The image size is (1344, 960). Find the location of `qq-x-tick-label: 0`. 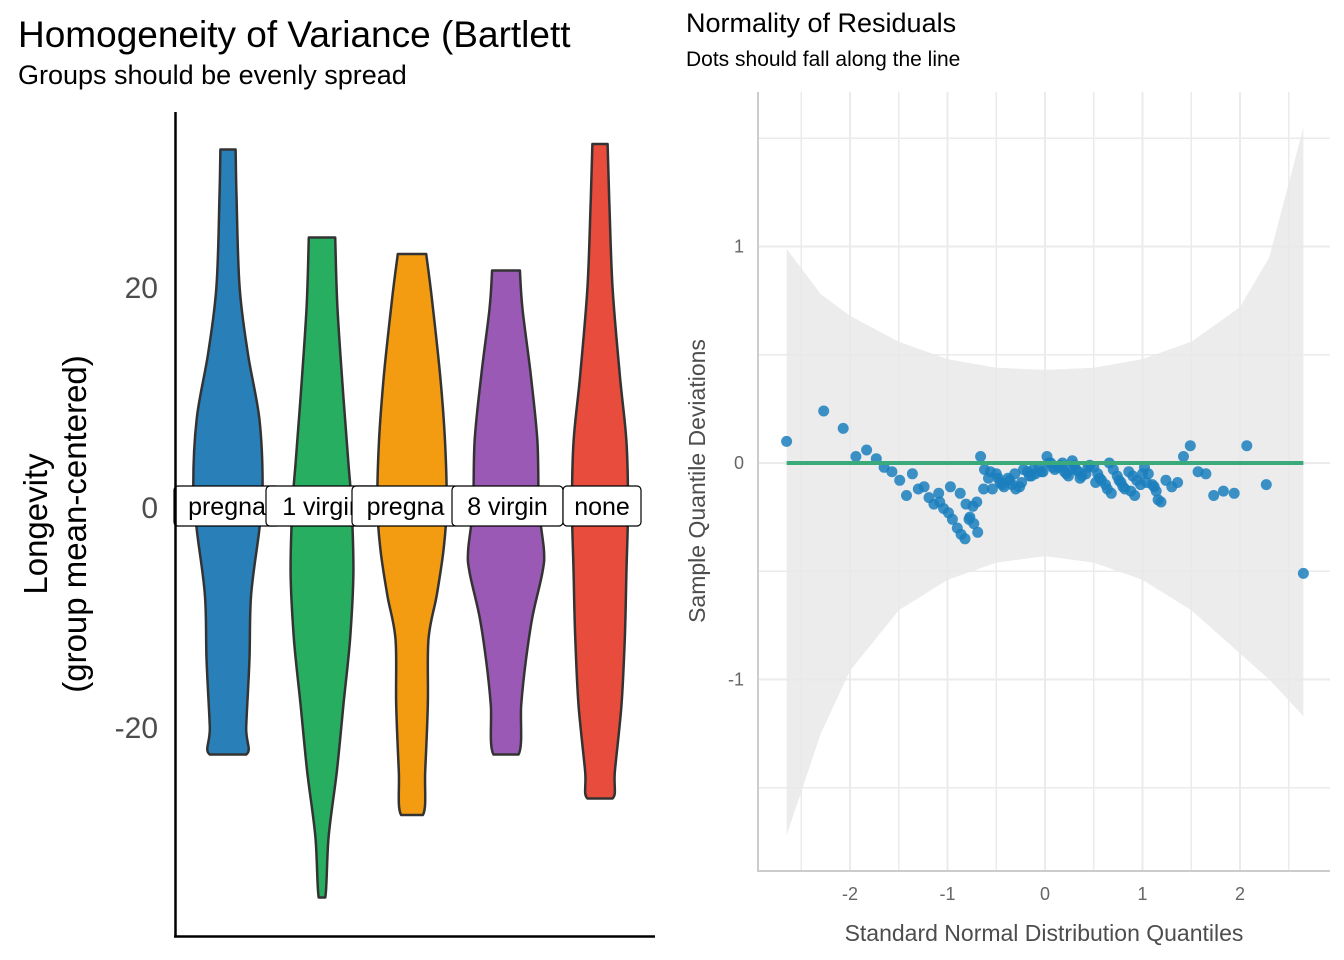

qq-x-tick-label: 0 is located at coordinates (1045, 894).